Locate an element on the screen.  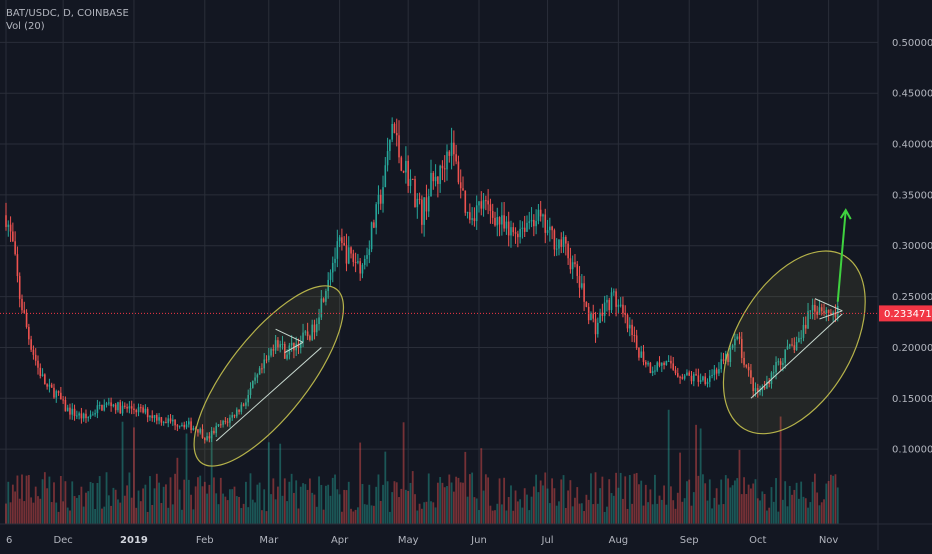
up-arrow-icon is located at coordinates (841, 256).